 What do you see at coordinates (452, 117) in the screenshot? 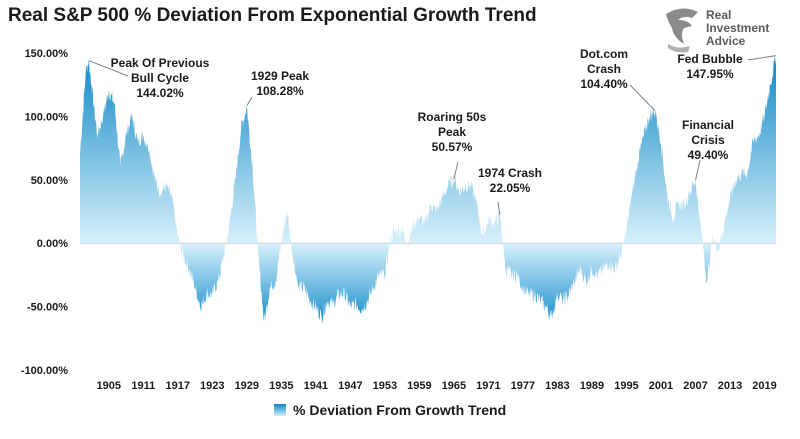
I see `annotation-text: Roaring 50s` at bounding box center [452, 117].